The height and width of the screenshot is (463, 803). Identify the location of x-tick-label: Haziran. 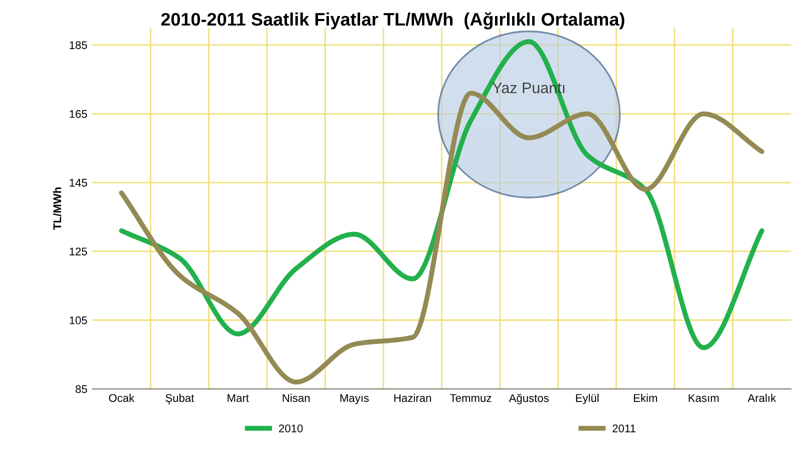
(412, 398).